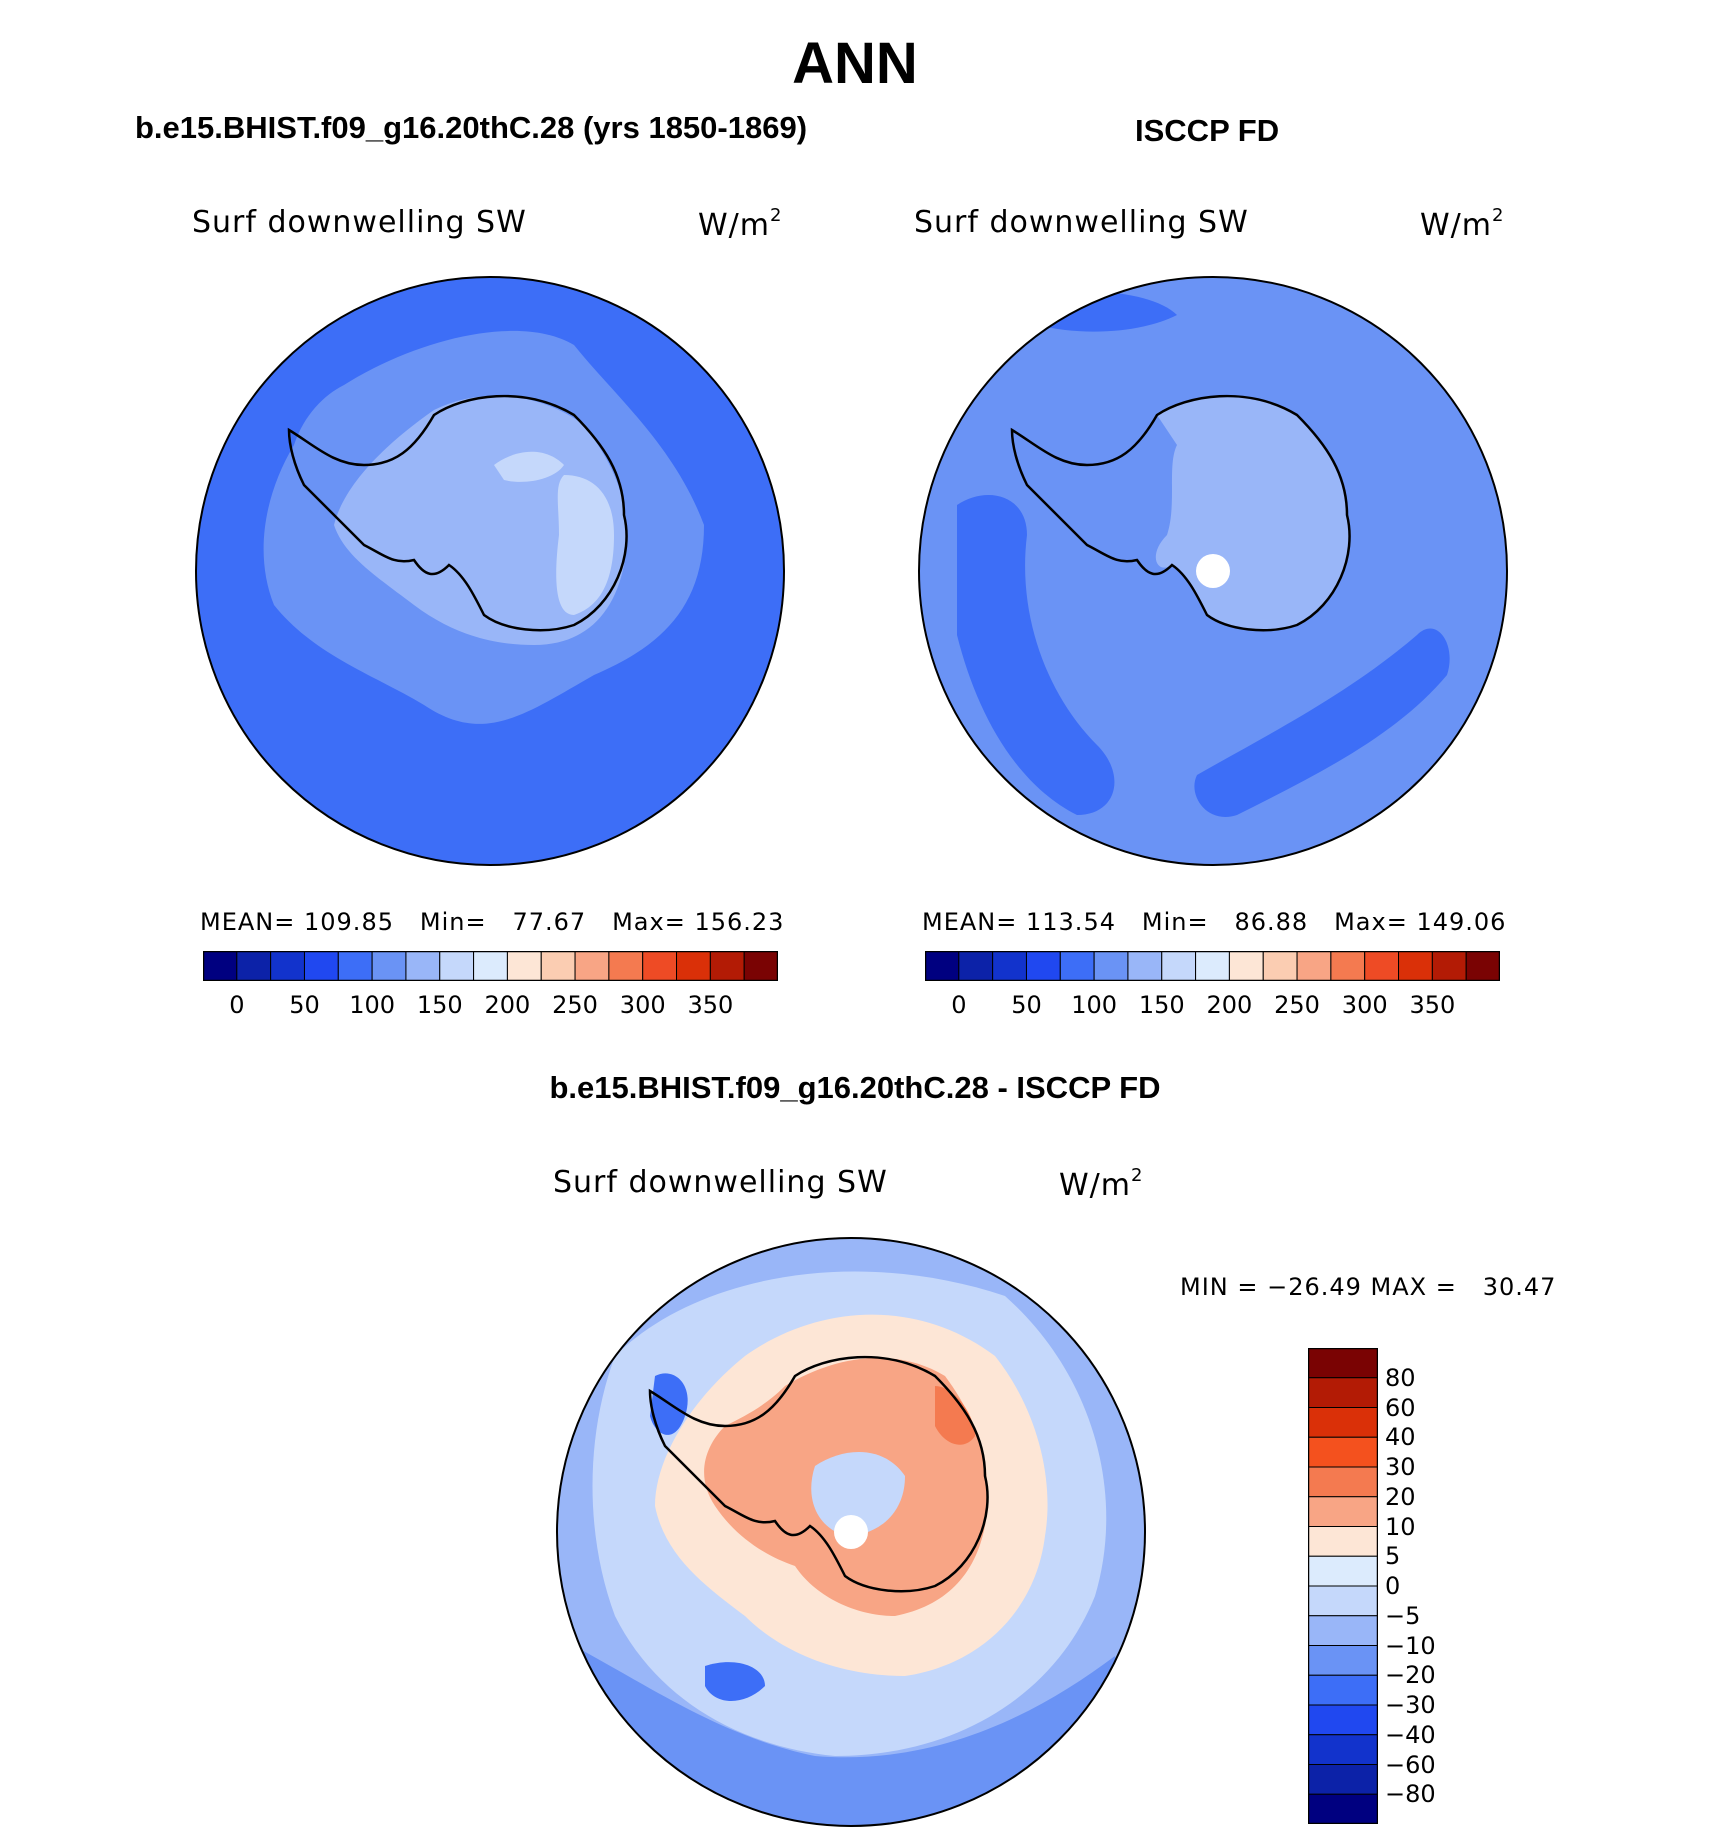 This screenshot has height=1840, width=1710. I want to click on colorbar-3-frame, so click(1343, 1586).